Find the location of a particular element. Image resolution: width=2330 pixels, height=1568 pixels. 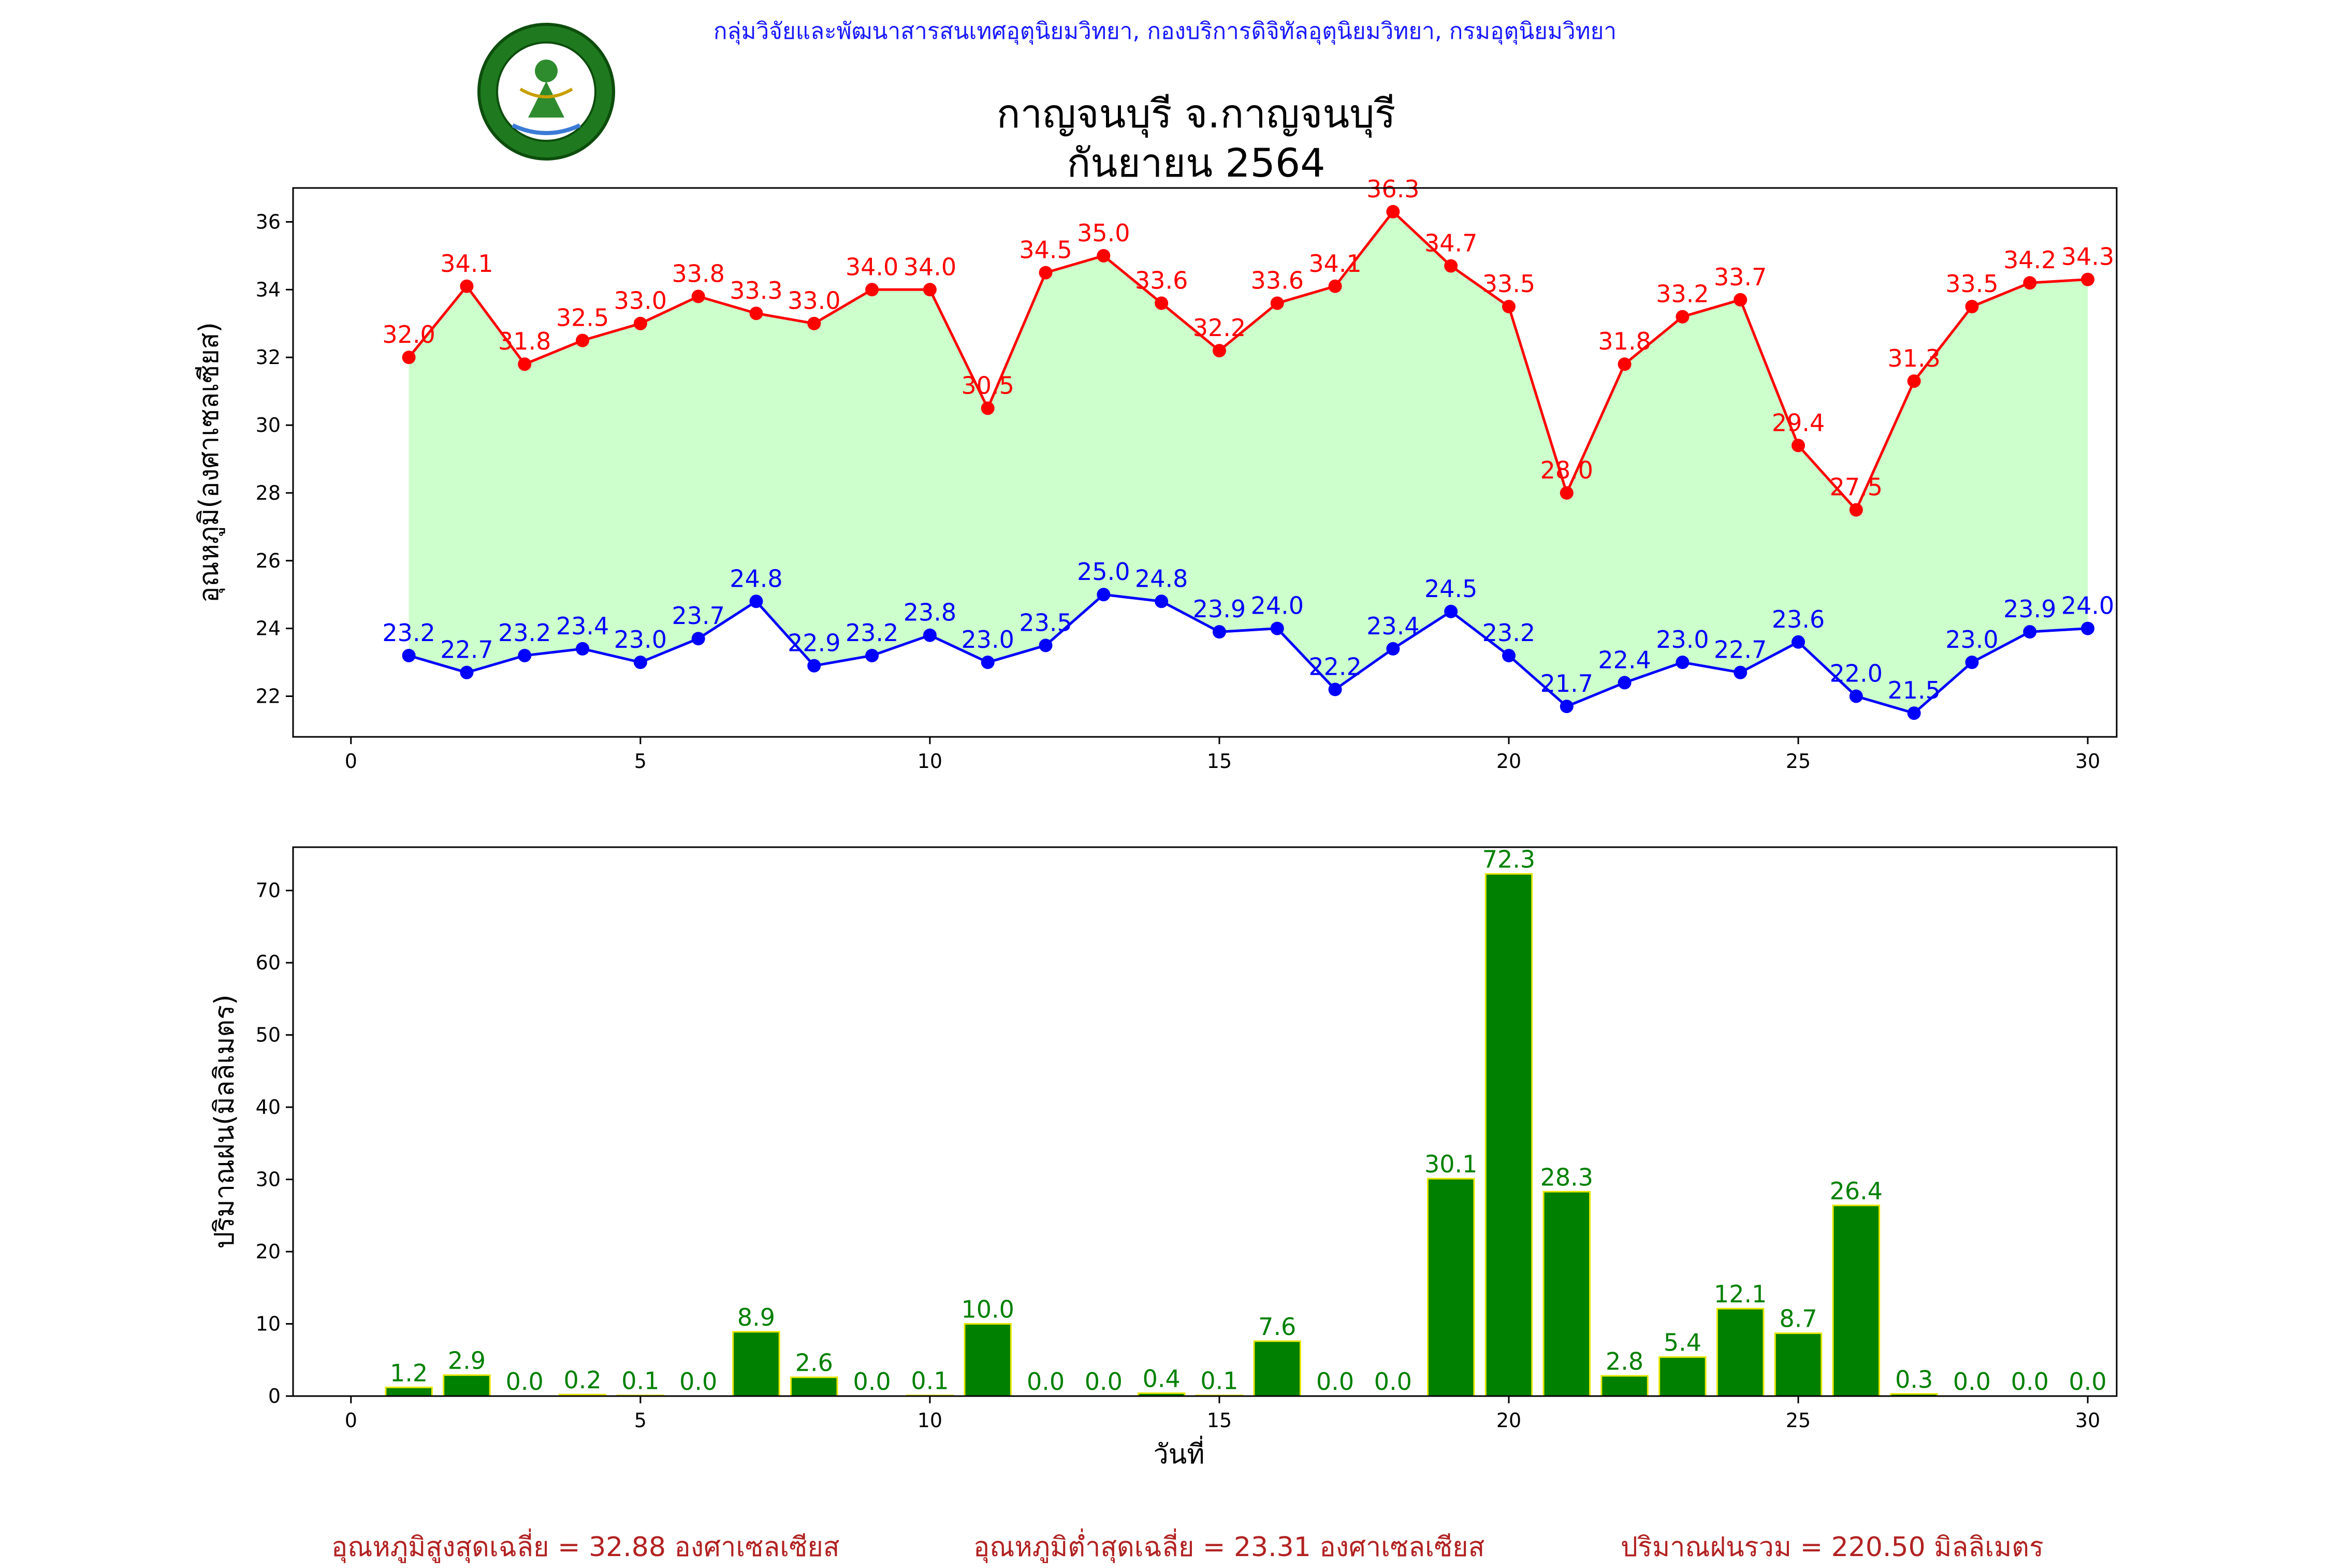

rain-bar-label: 8.9 is located at coordinates (756, 1317).